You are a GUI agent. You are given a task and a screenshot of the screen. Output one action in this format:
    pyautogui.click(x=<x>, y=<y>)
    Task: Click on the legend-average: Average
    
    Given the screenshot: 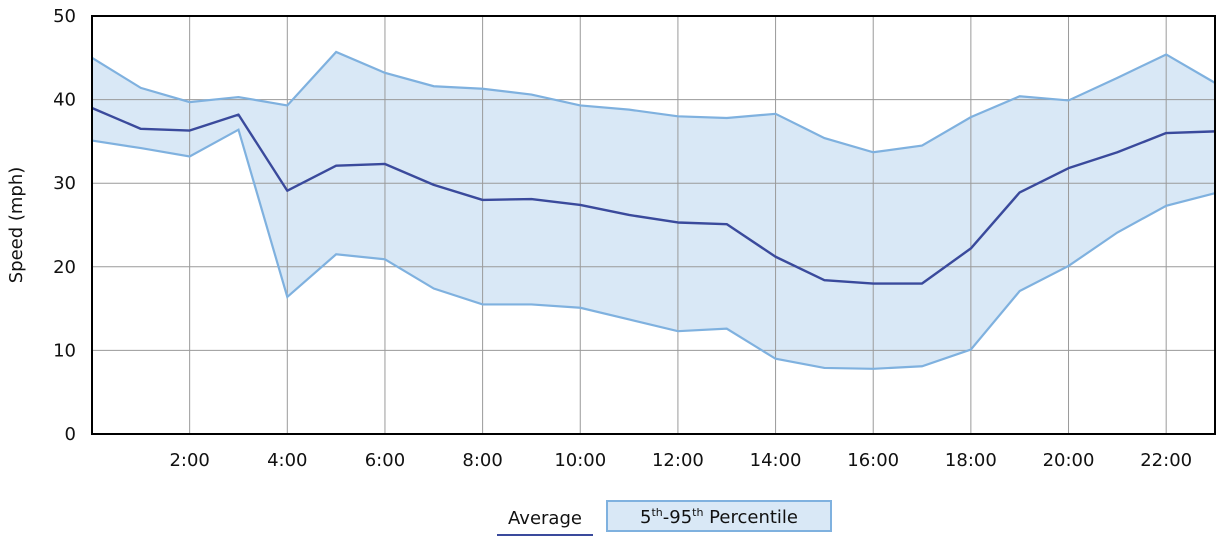 What is the action you would take?
    pyautogui.click(x=545, y=518)
    